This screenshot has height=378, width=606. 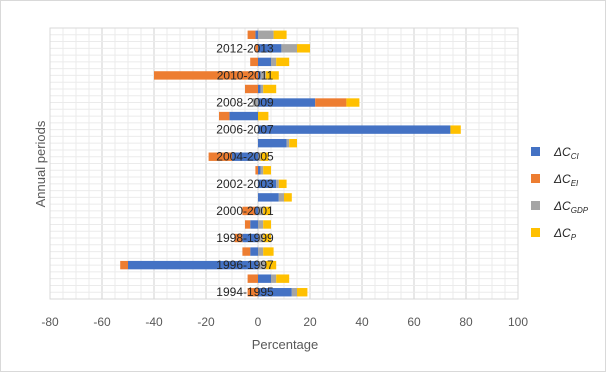 What do you see at coordinates (566, 180) in the screenshot?
I see `legend-label-ei: ΔCEI` at bounding box center [566, 180].